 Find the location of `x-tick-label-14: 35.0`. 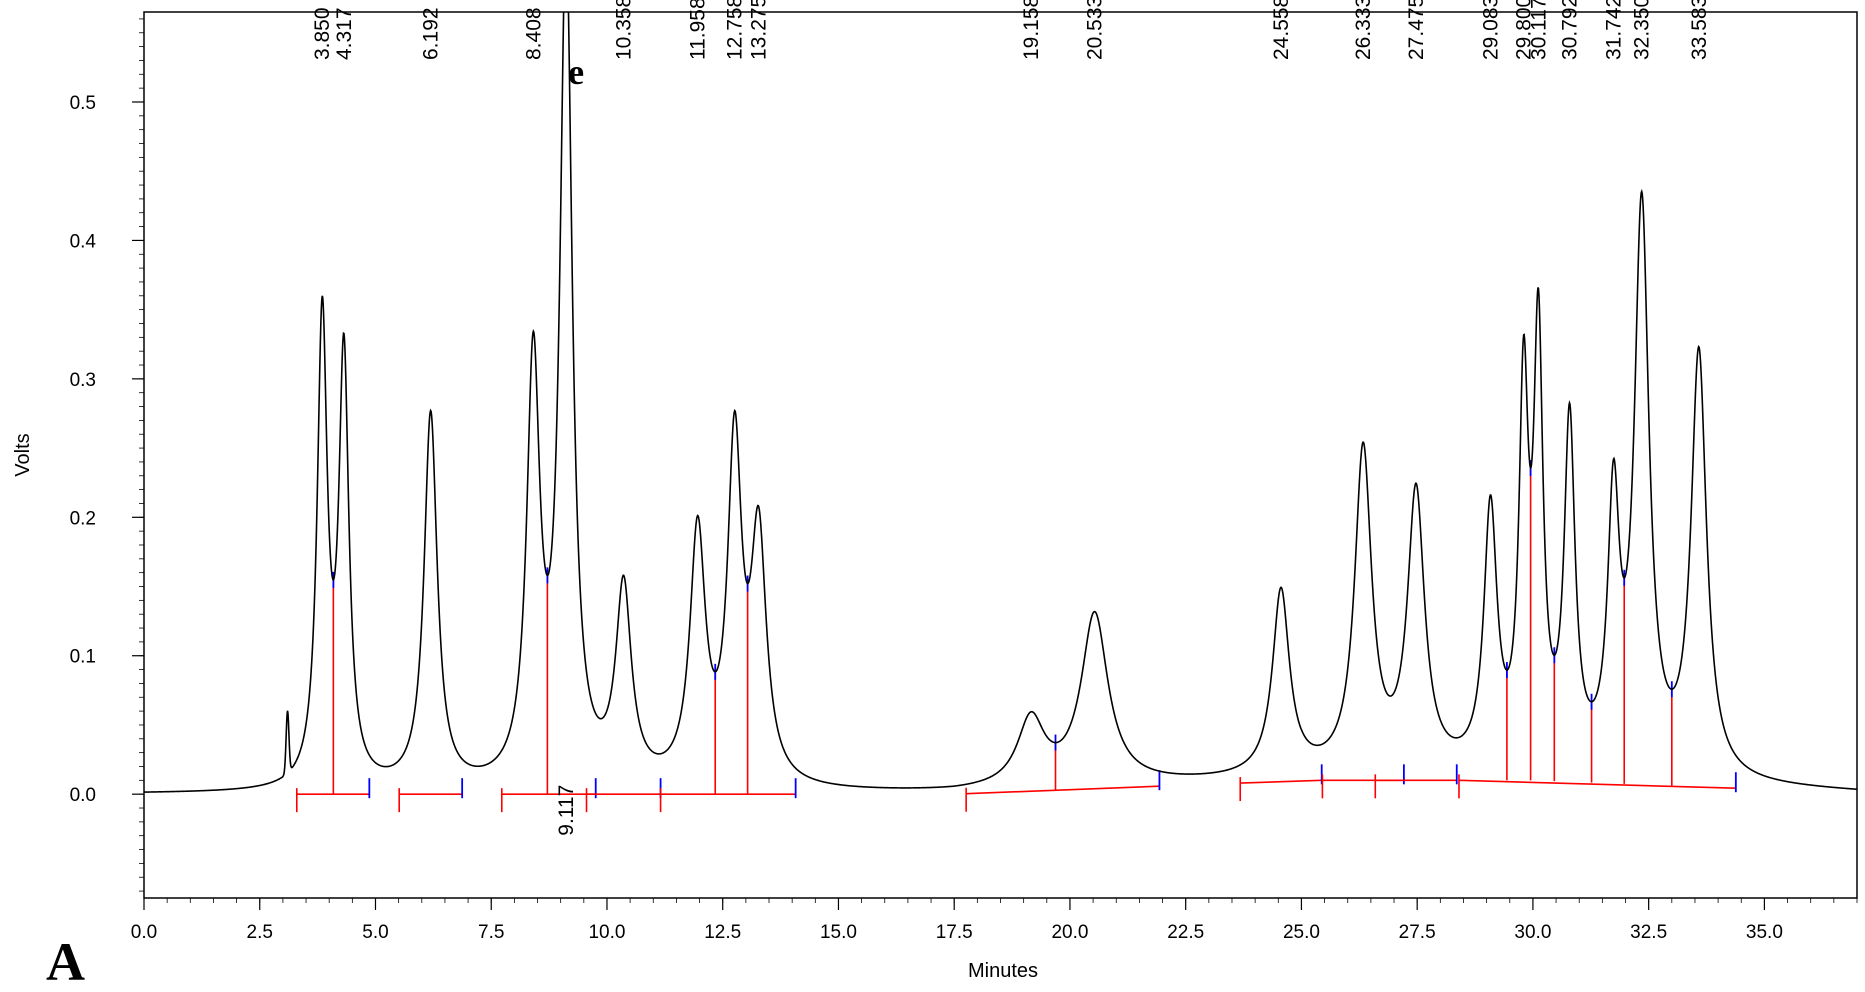

x-tick-label-14: 35.0 is located at coordinates (1764, 932).